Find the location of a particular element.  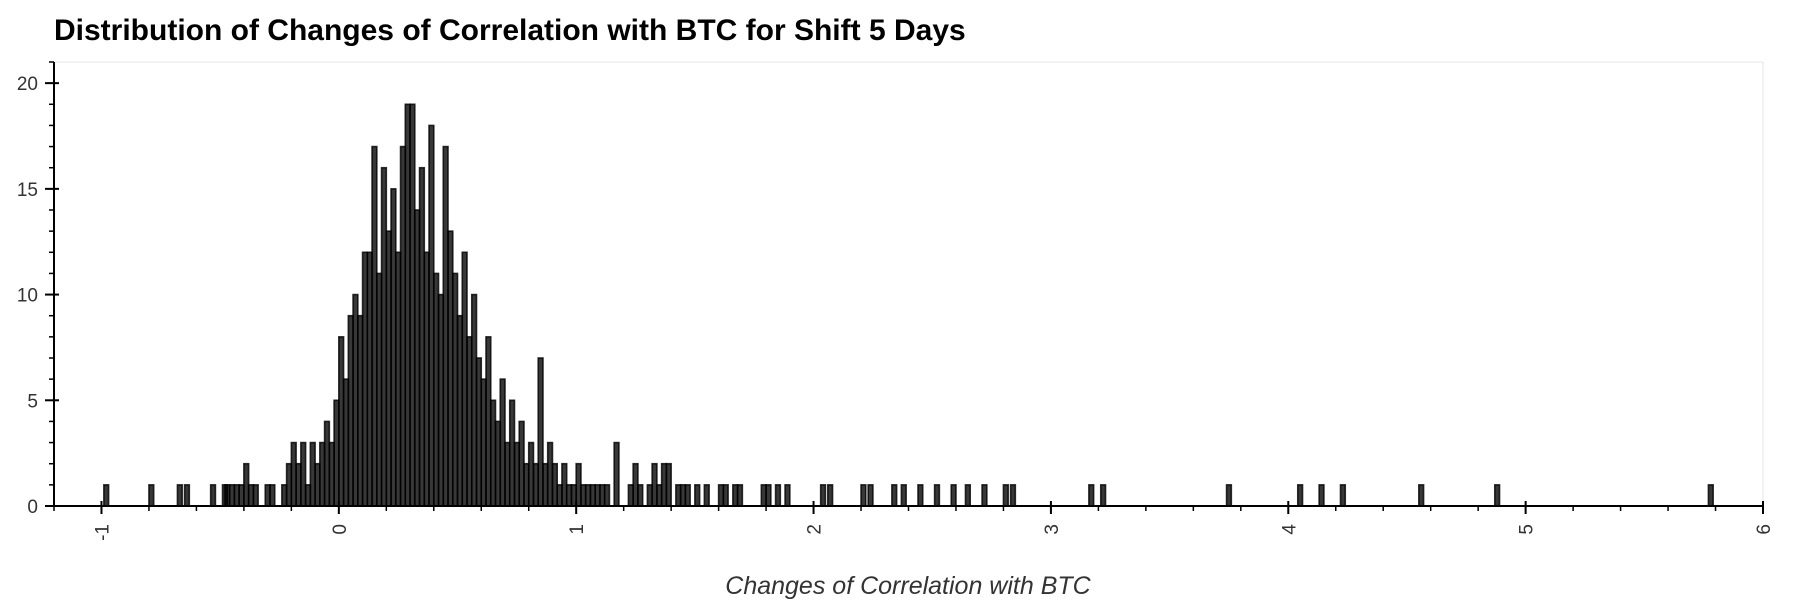

x-axis-label: Changes of Correlation with BTC is located at coordinates (908, 586).